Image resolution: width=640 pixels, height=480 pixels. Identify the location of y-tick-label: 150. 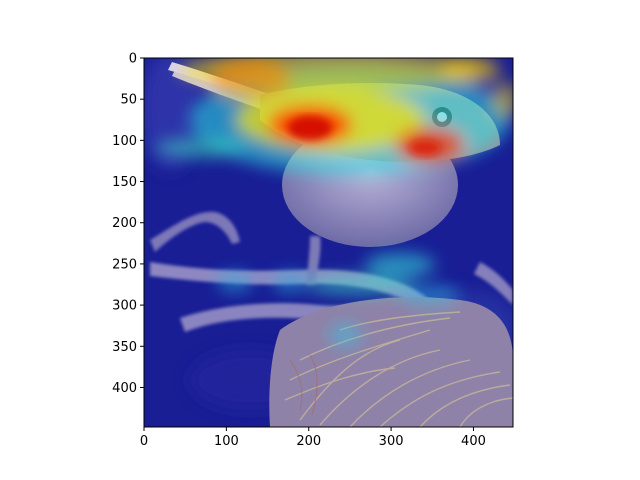
(124, 182).